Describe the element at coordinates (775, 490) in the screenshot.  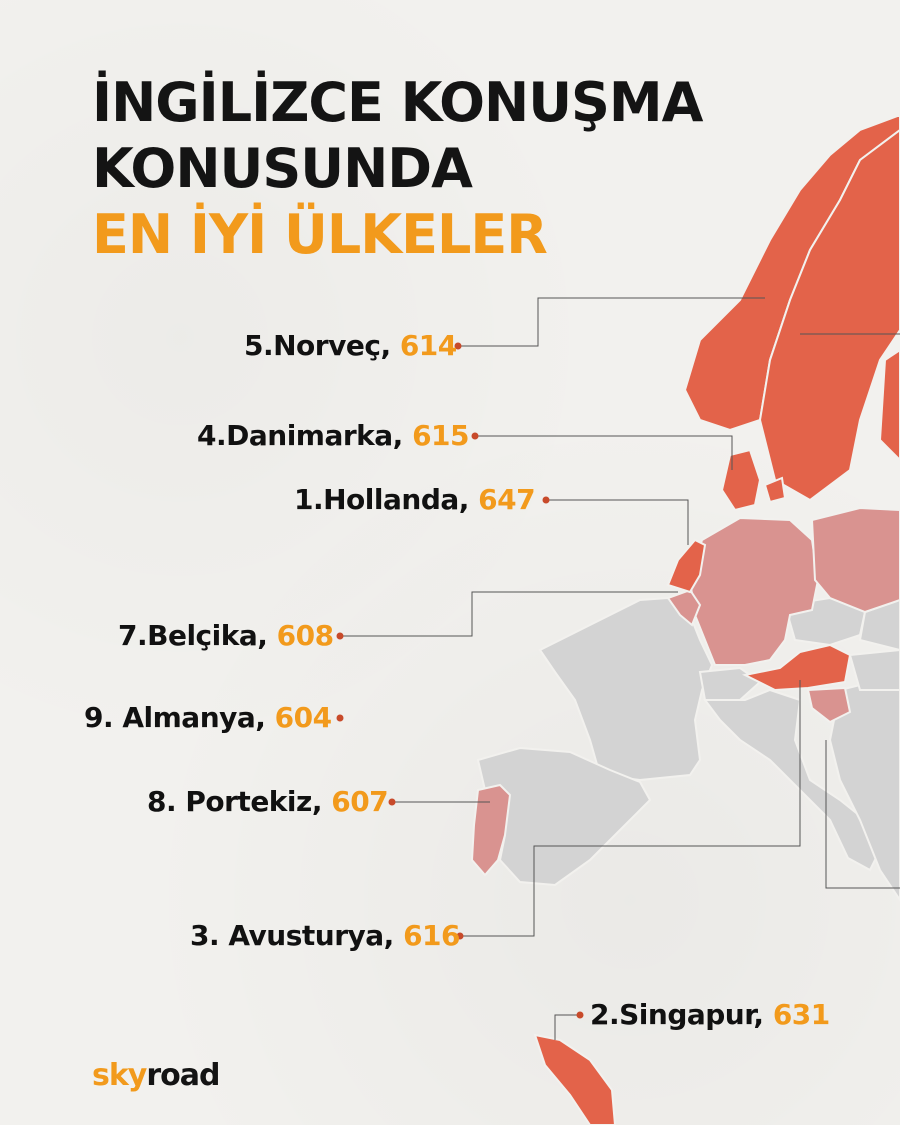
I see `map-denmark-island` at that location.